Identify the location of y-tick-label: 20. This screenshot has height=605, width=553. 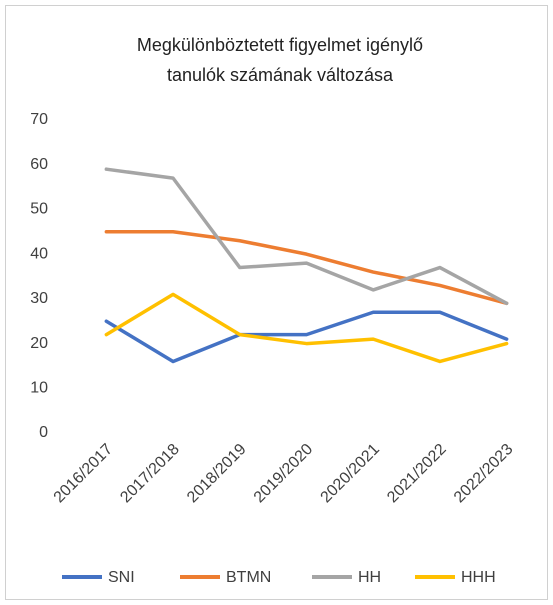
(39, 343).